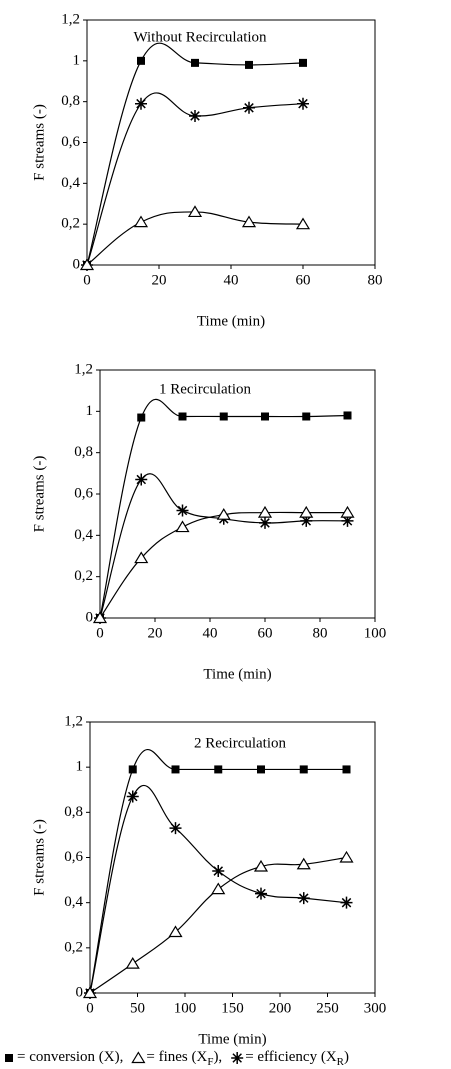 Image resolution: width=451 pixels, height=1069 pixels. Describe the element at coordinates (155, 633) in the screenshot. I see `x-tick-label: 20` at that location.